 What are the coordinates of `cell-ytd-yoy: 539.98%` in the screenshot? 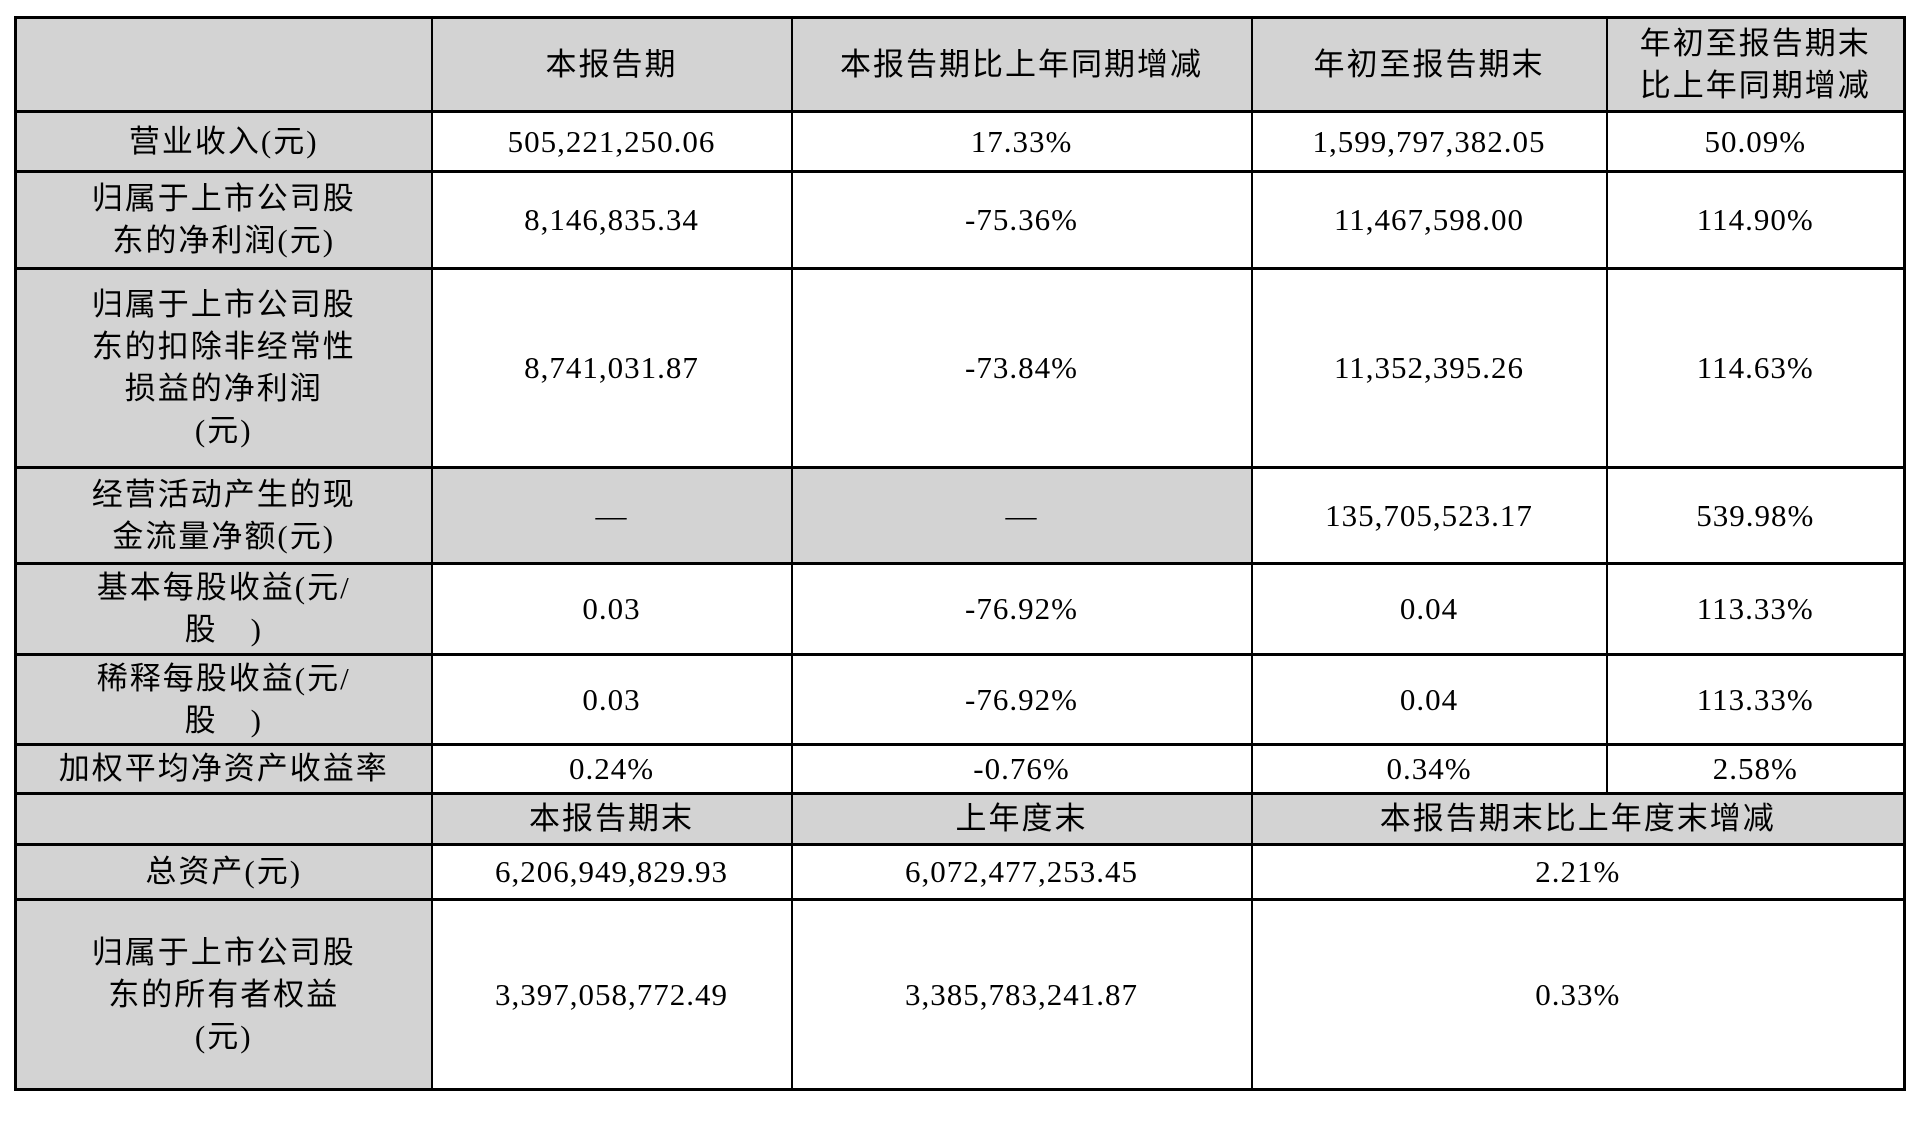 It's located at (1755, 515).